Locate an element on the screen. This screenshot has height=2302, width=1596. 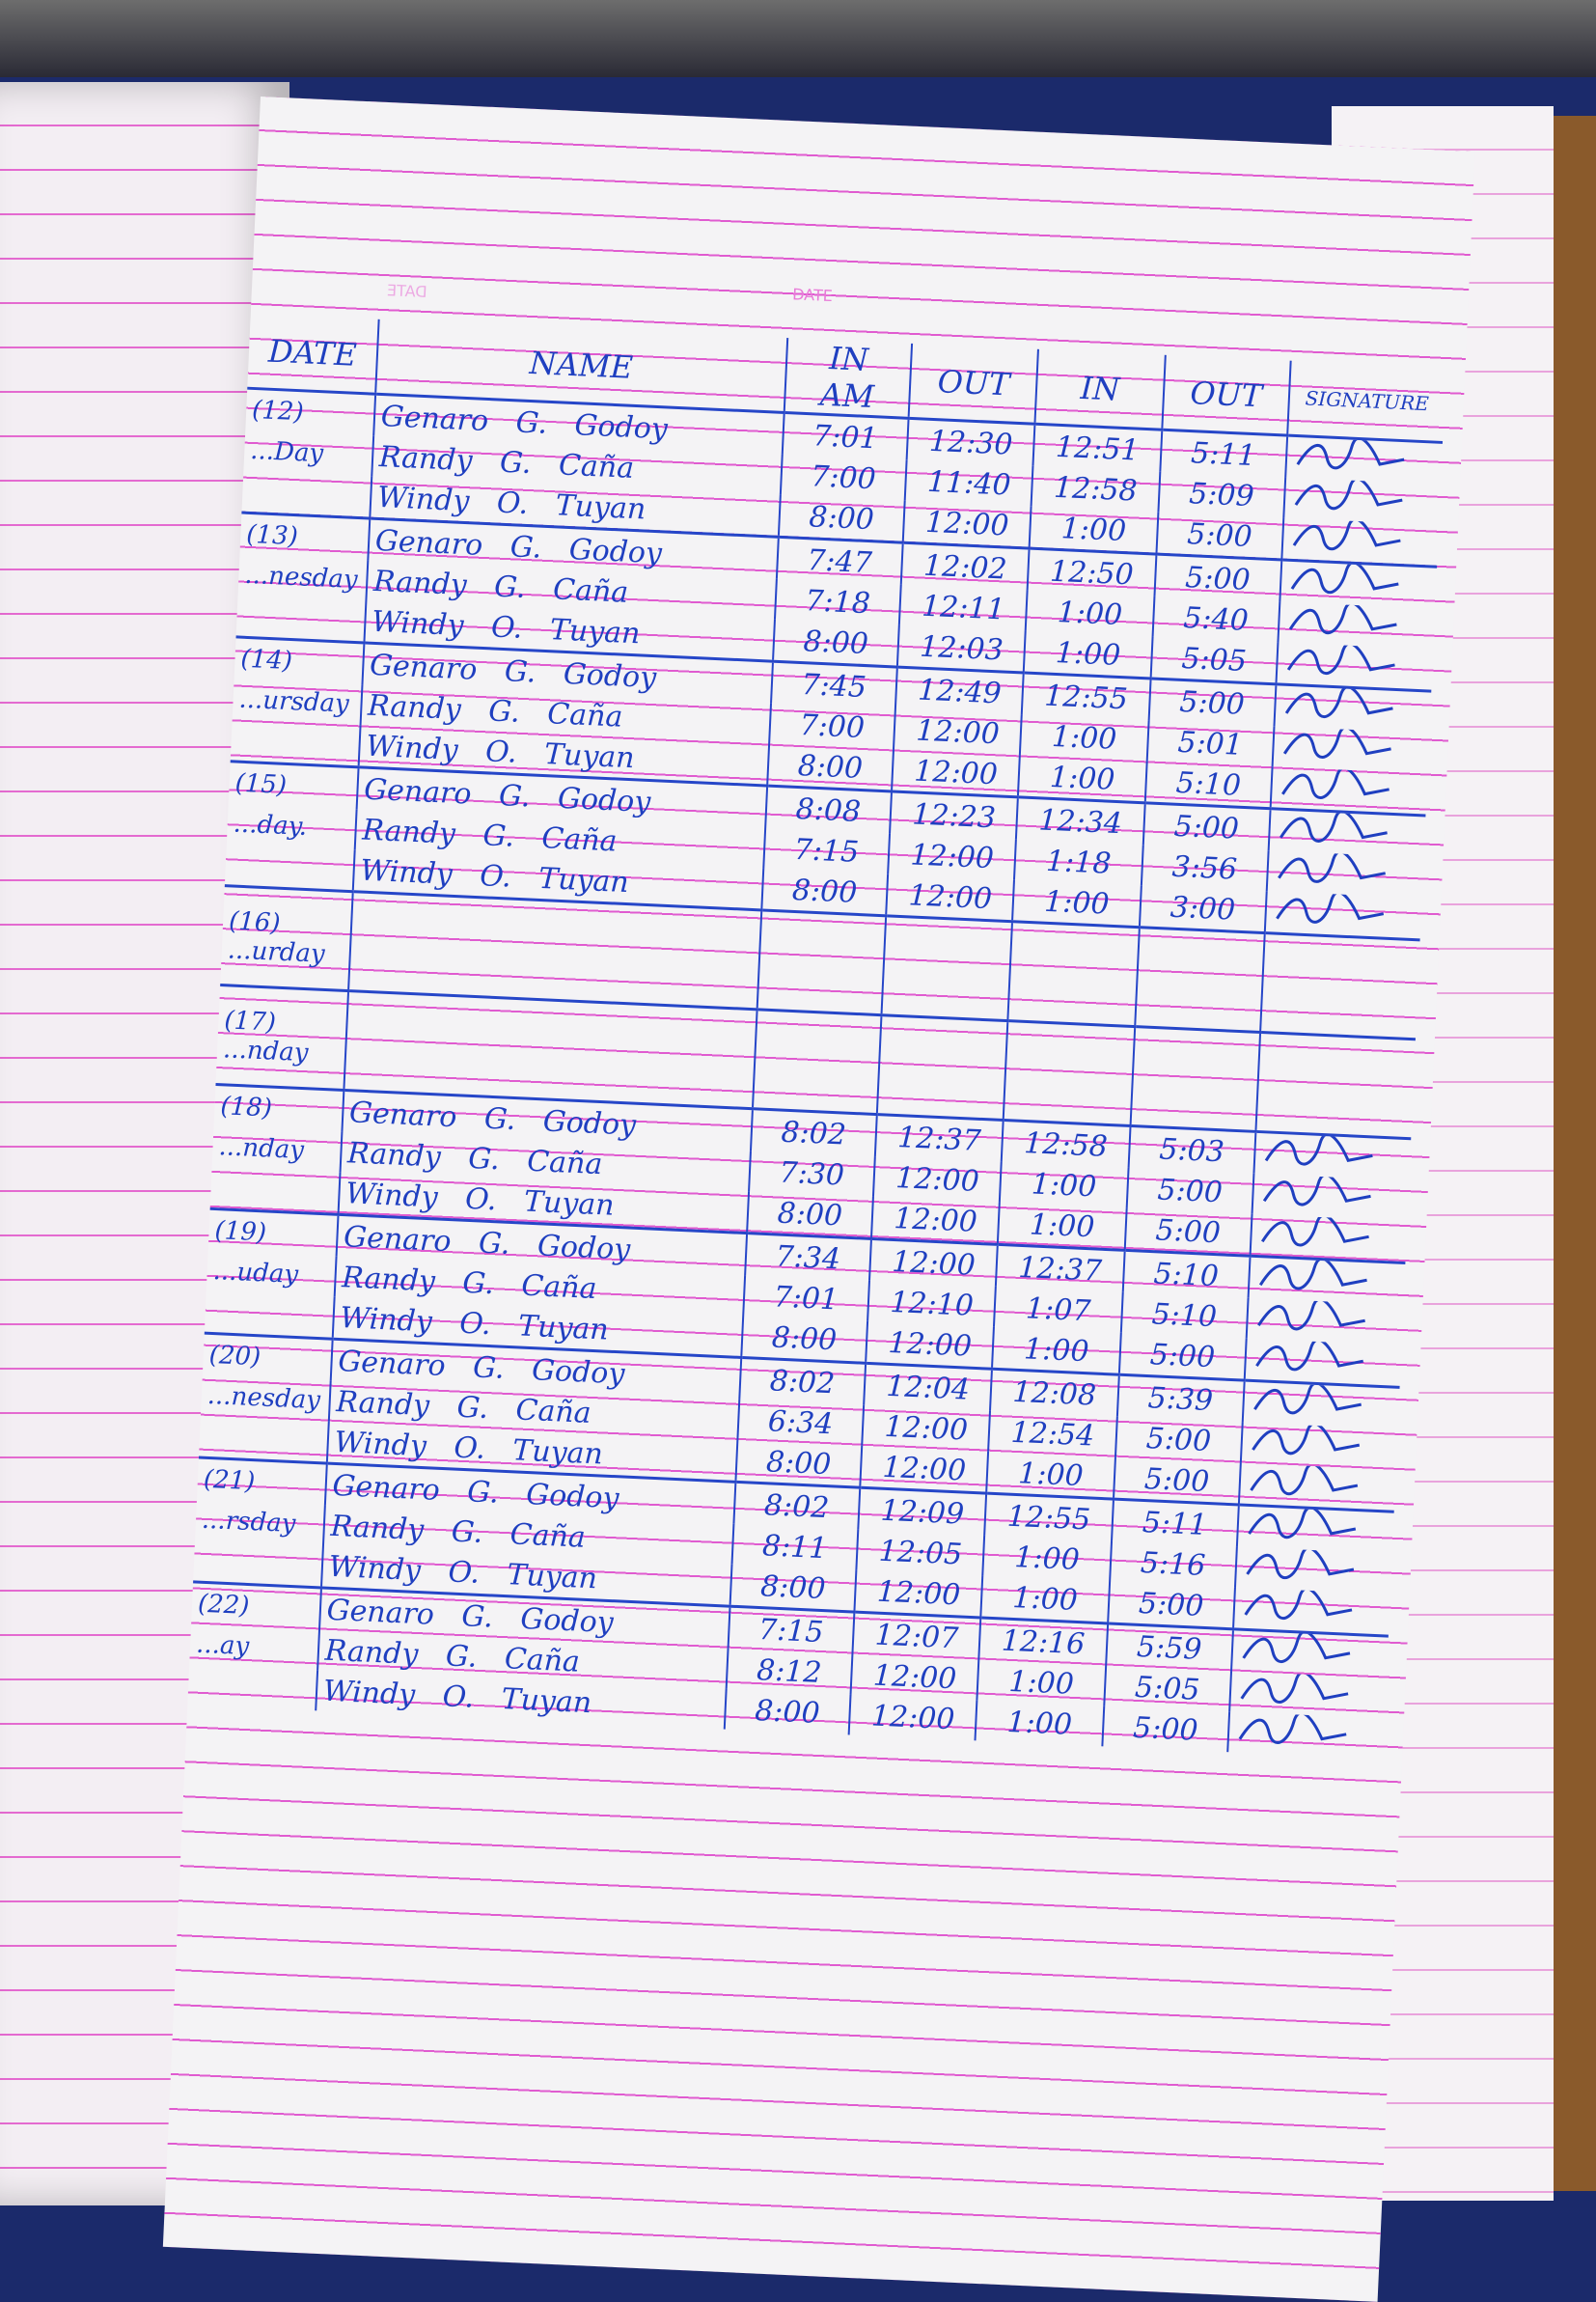
table-row: ...nesday Randy G. Caña 6:34 12:00 12:54 5:00 is located at coordinates (800, 1422).